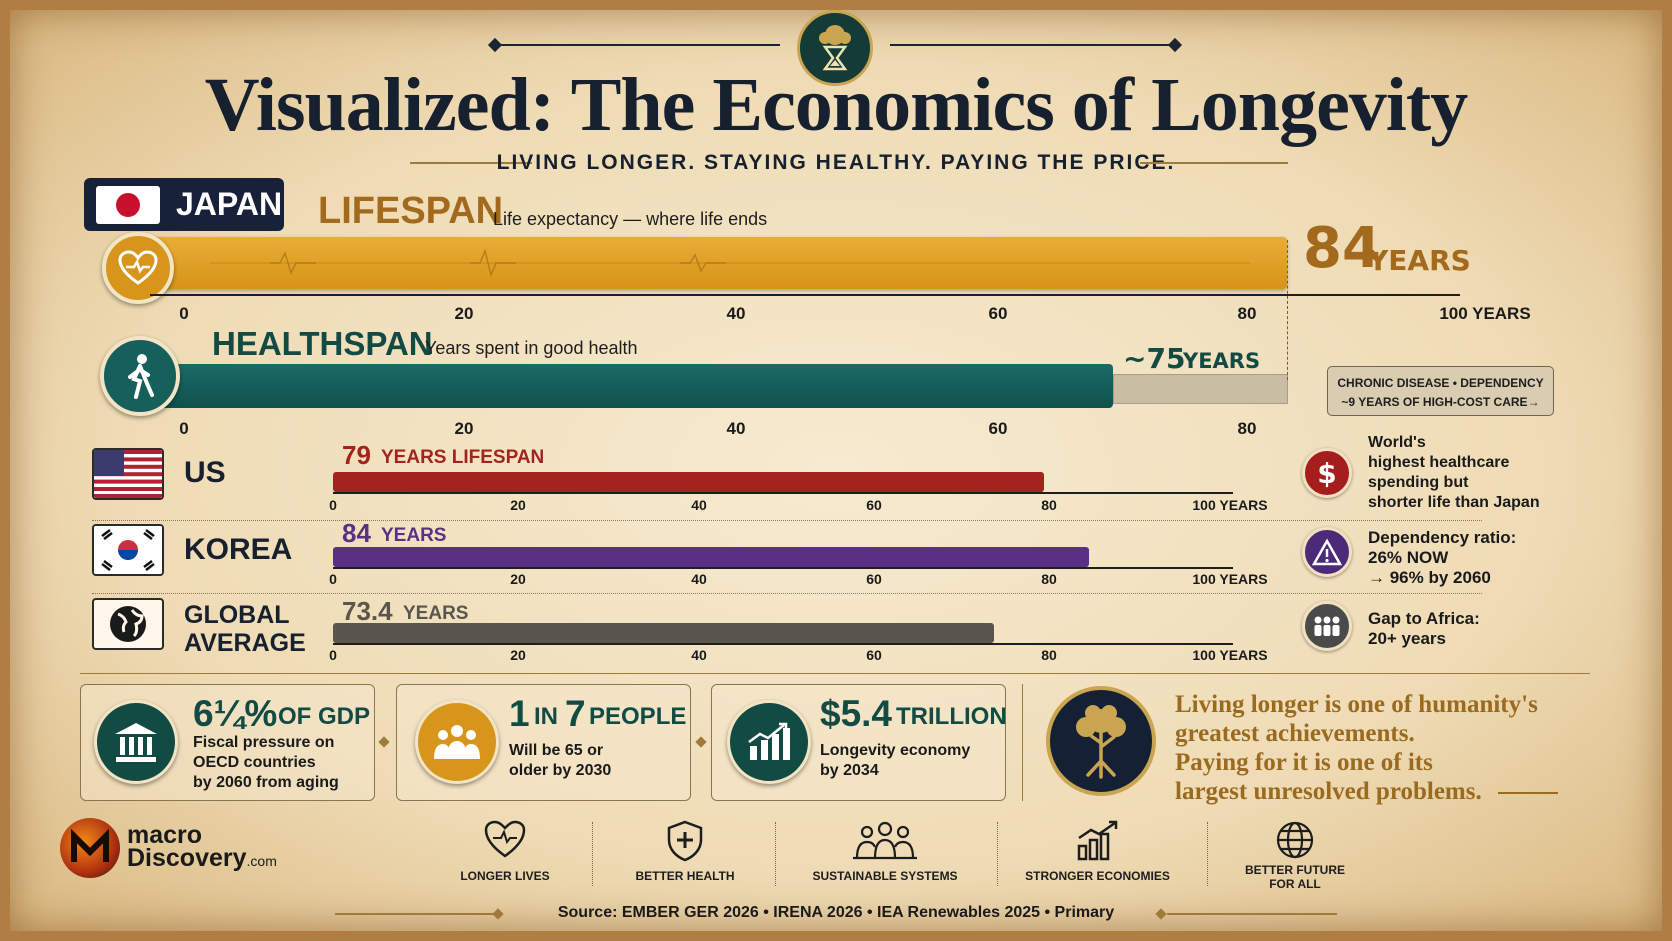  Describe the element at coordinates (261, 861) in the screenshot. I see `logo-com: .com` at that location.